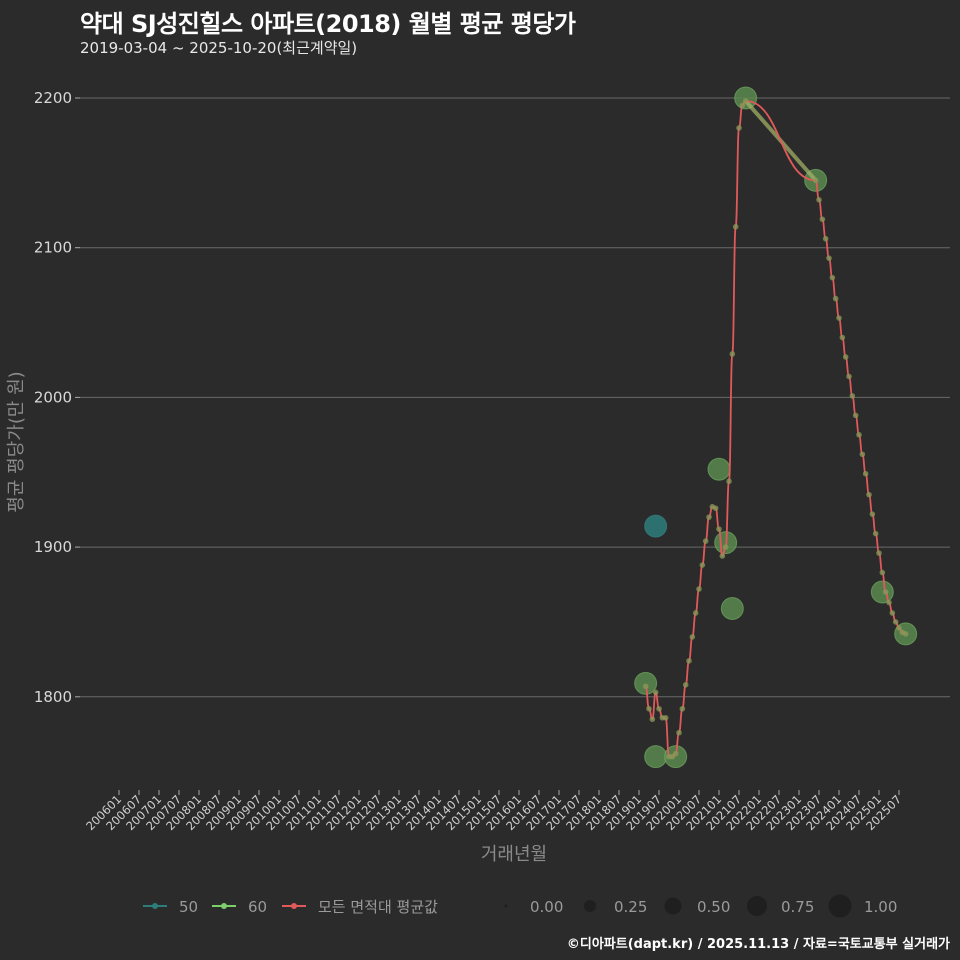 Image resolution: width=960 pixels, height=960 pixels. I want to click on legend-size-label: 0.50, so click(713, 907).